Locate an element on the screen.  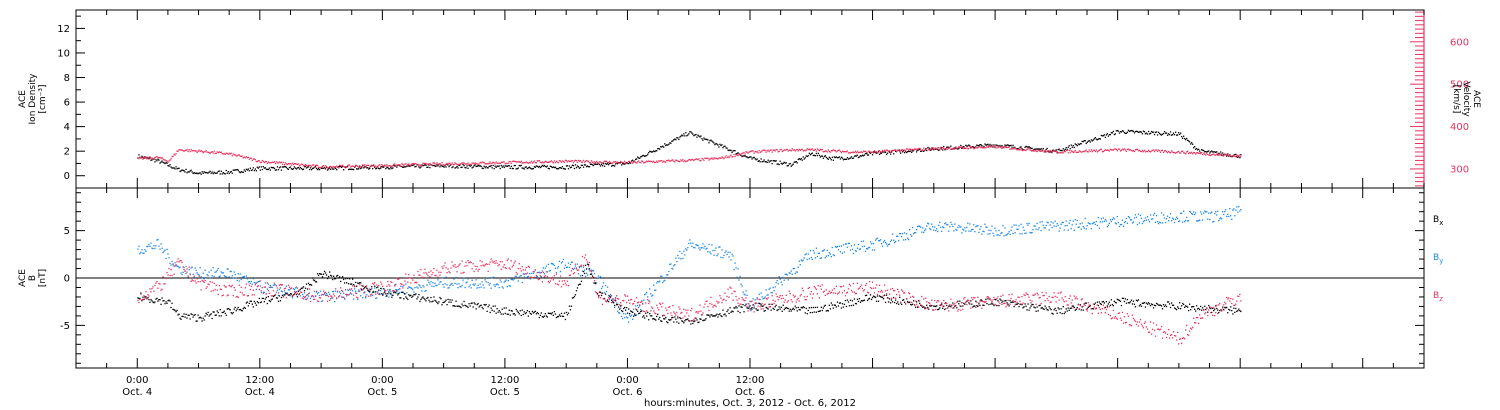
right-y-tick-label: 300 is located at coordinates (1459, 169).